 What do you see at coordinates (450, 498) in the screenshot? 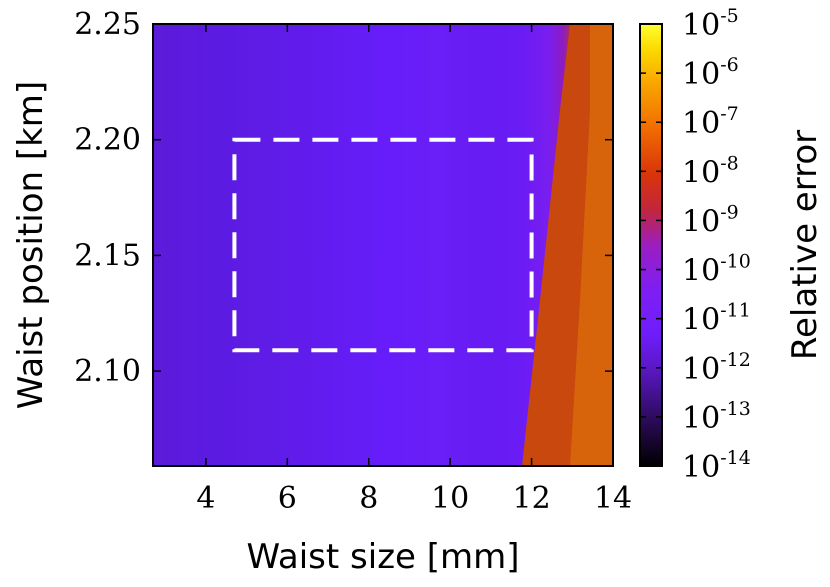
I see `x-tick-label: 10` at bounding box center [450, 498].